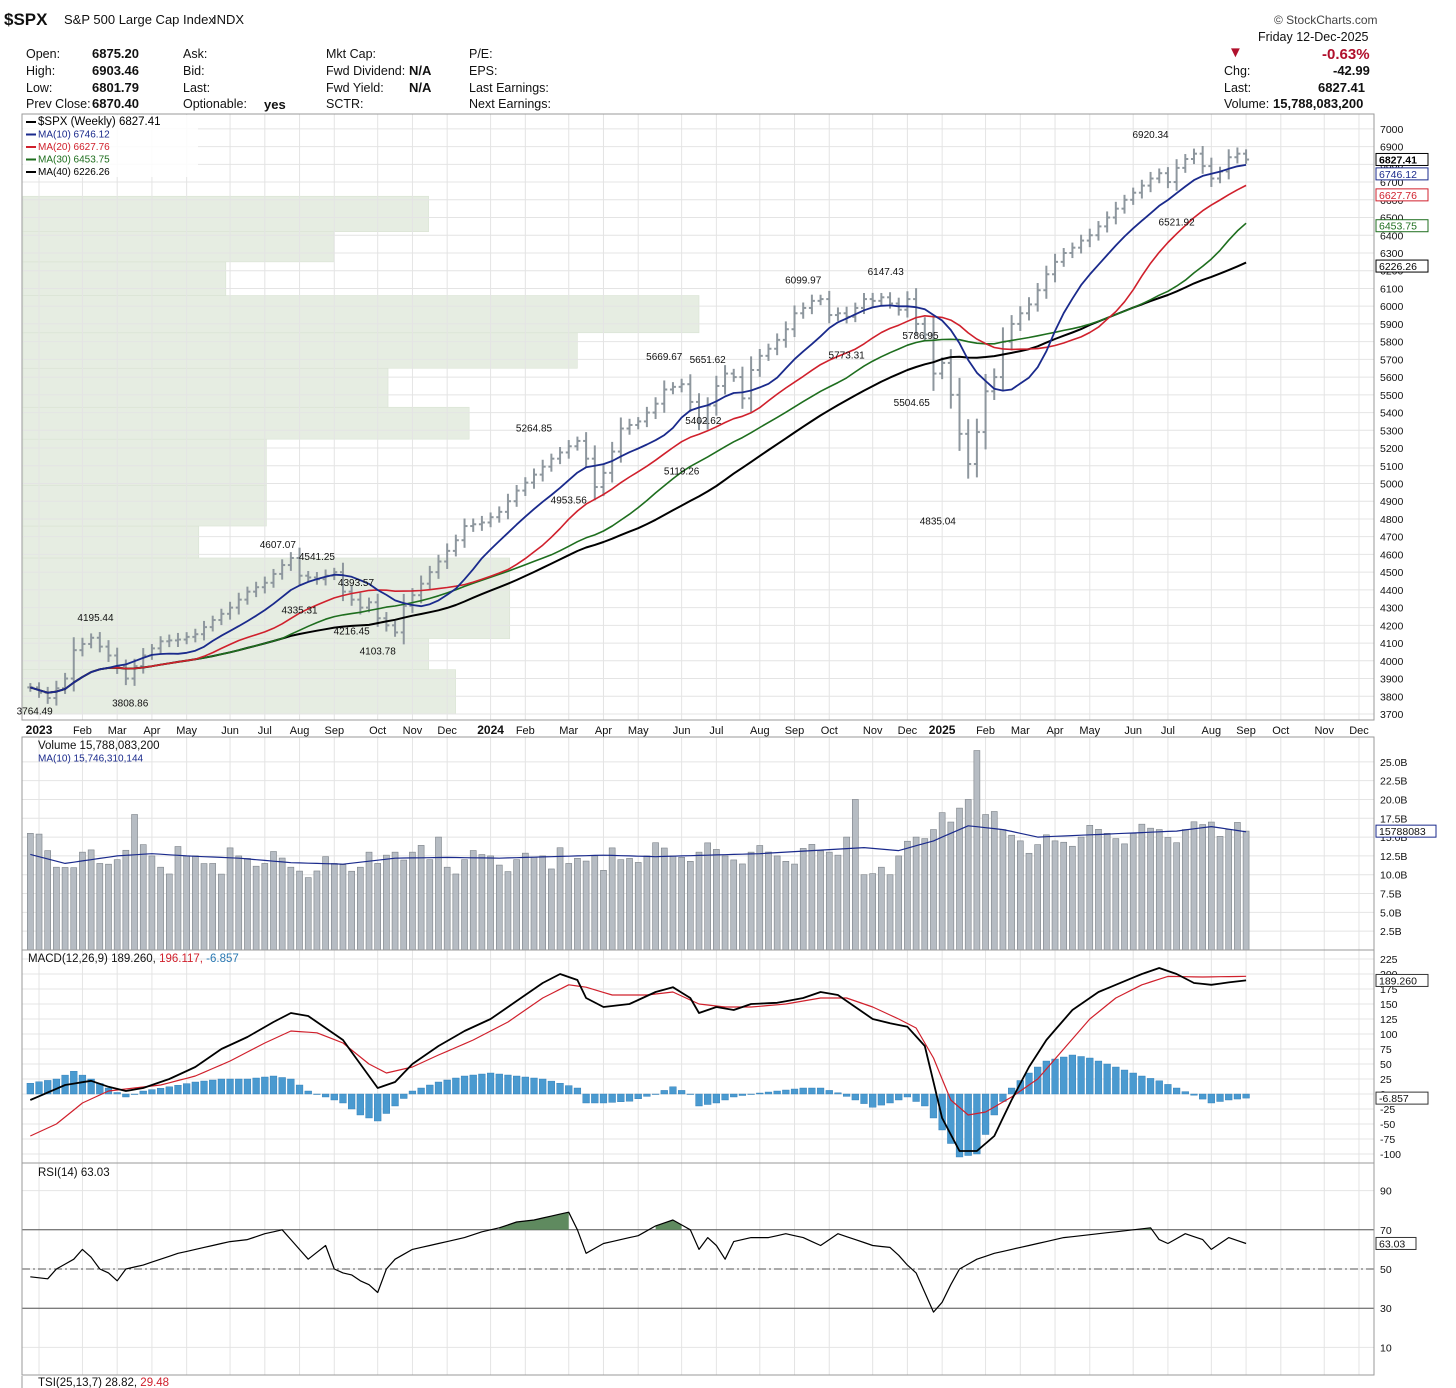 This screenshot has width=1456, height=1388. I want to click on volume-y-tick: 25.0B, so click(1393, 763).